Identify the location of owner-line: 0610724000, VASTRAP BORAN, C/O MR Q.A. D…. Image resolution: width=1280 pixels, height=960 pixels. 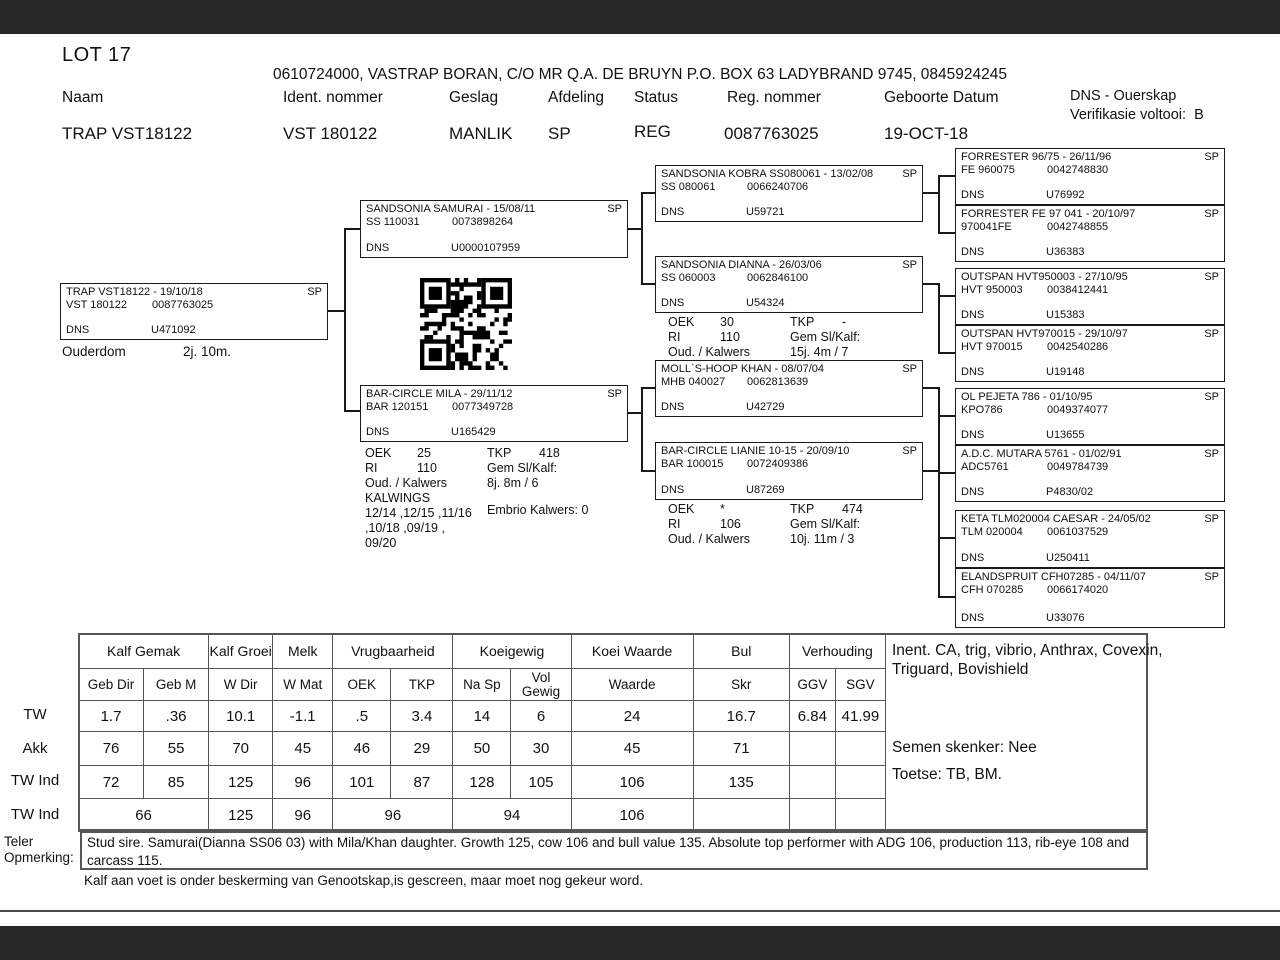
(640, 74).